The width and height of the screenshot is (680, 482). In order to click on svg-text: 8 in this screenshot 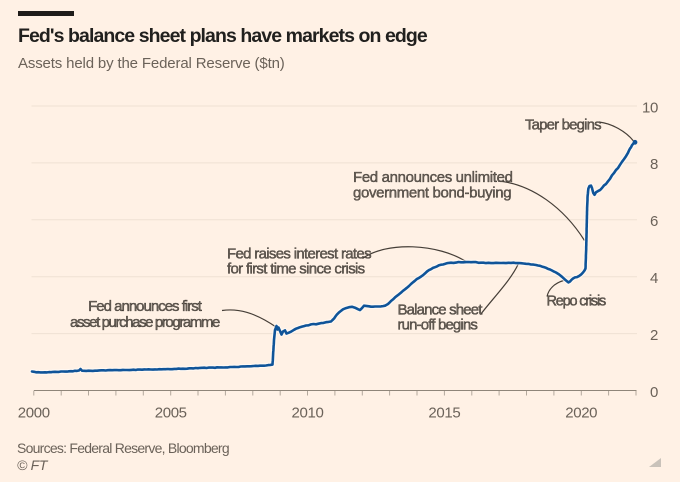, I will do `click(654, 164)`.